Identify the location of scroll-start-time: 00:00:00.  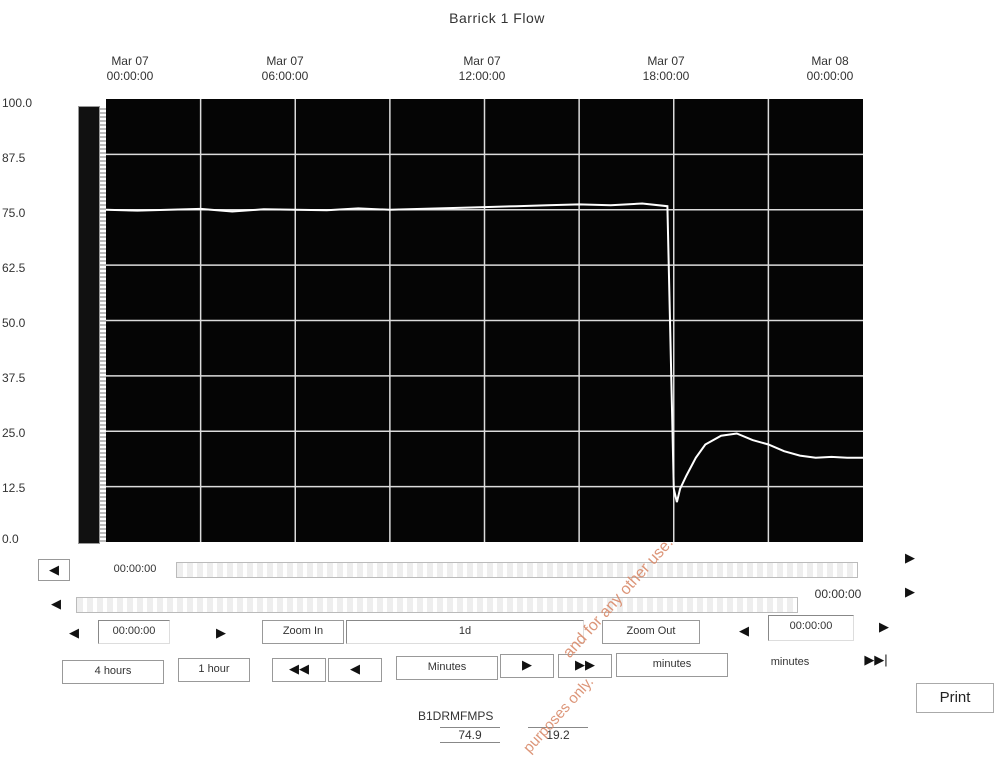
(135, 569).